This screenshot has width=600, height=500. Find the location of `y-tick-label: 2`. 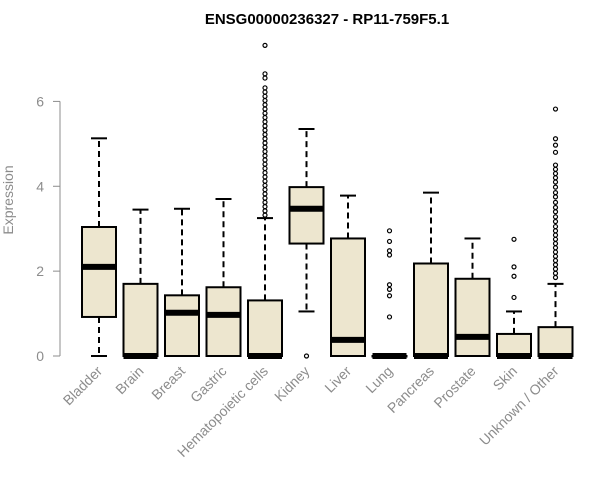

y-tick-label: 2 is located at coordinates (40, 271).